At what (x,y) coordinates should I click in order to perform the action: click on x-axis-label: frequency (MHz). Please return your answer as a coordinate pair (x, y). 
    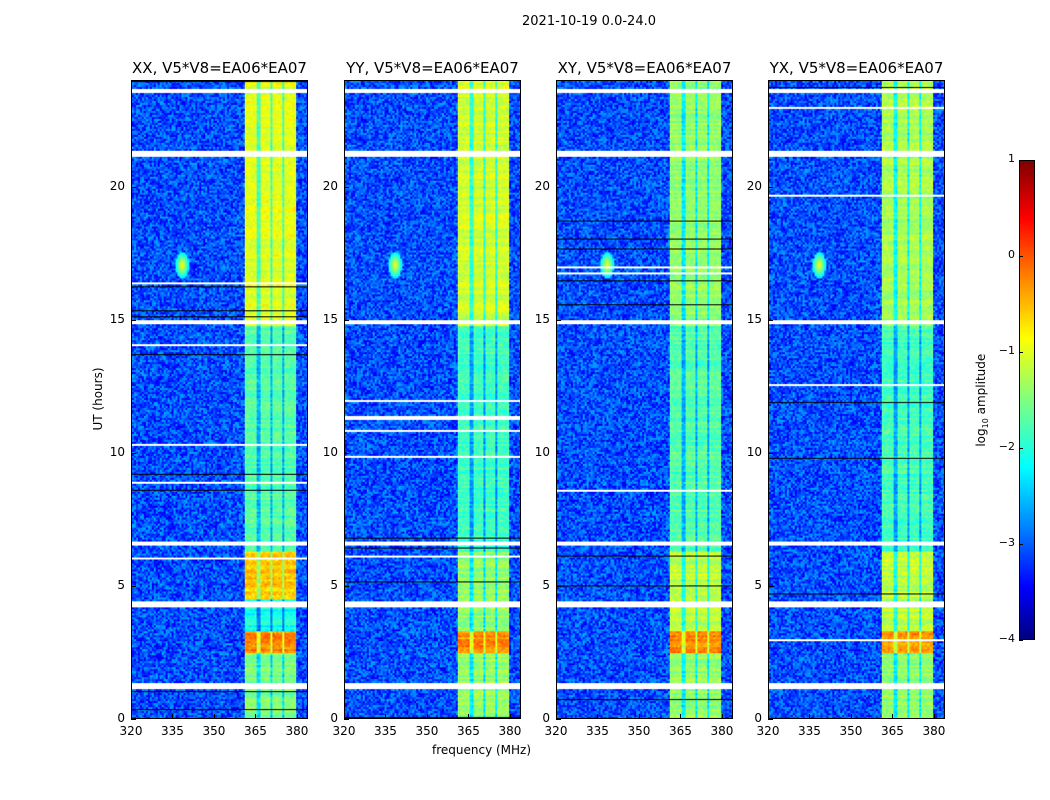
    Looking at the image, I should click on (482, 750).